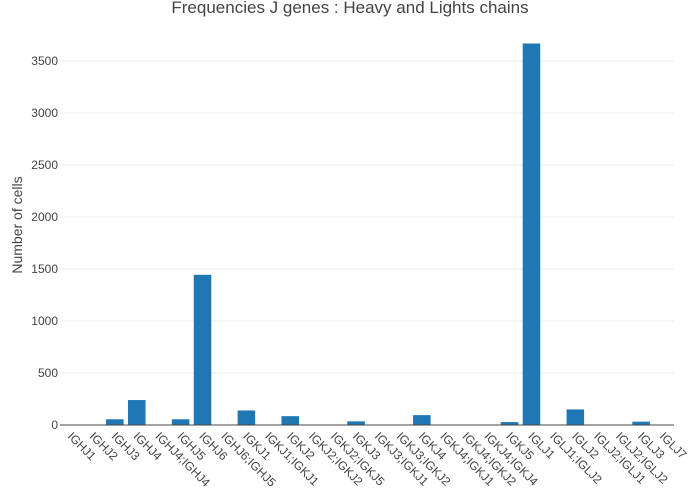 The height and width of the screenshot is (500, 700). What do you see at coordinates (44, 321) in the screenshot?
I see `y-tick-label: 1000` at bounding box center [44, 321].